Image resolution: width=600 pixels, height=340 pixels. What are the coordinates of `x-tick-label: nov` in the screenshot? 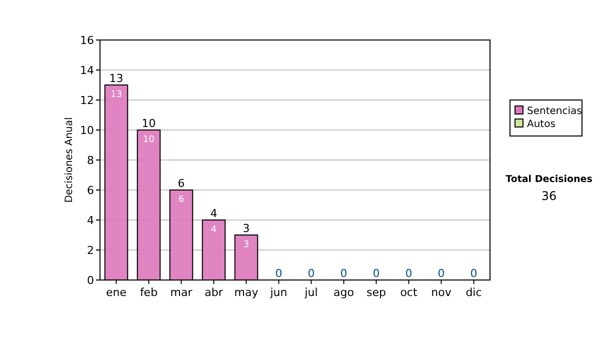 It's located at (441, 292).